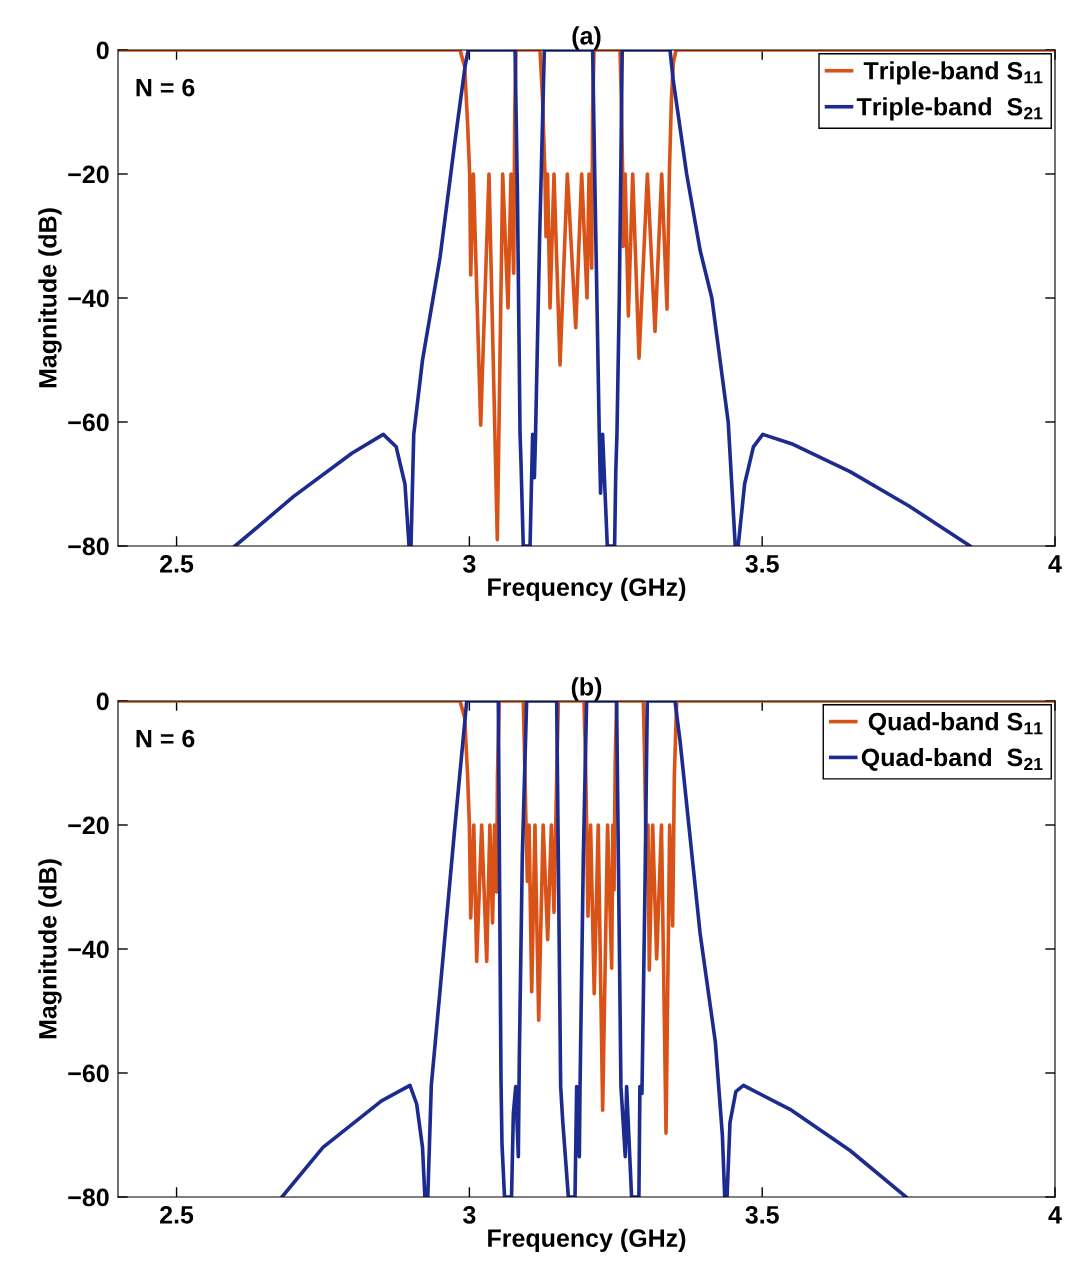  What do you see at coordinates (953, 73) in the screenshot?
I see `legend-label: Triple-band S$_{11}$` at bounding box center [953, 73].